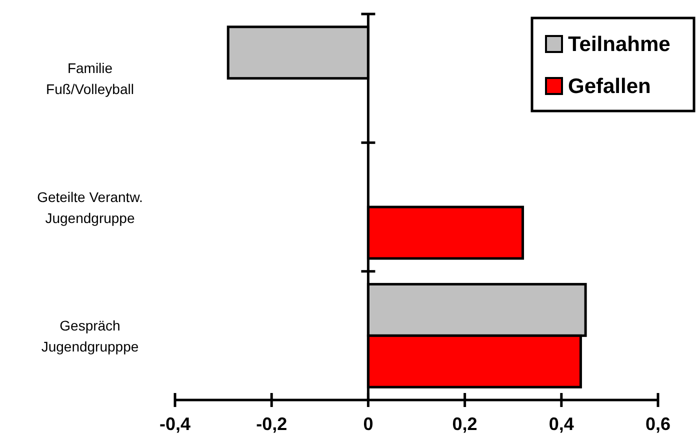 This screenshot has height=446, width=696. I want to click on x-tick-label: -0,2, so click(272, 424).